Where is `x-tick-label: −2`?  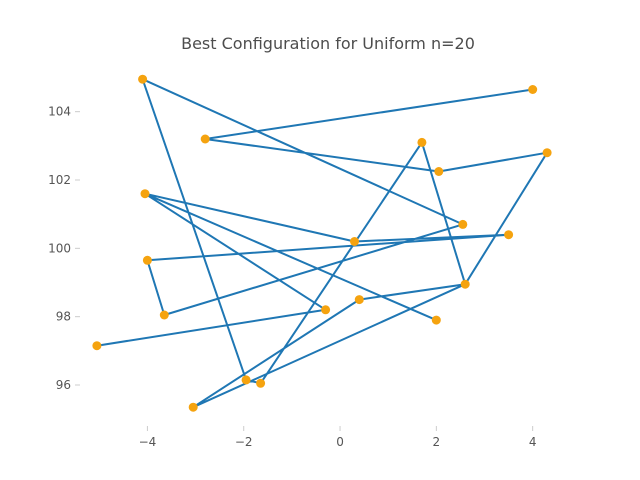
x-tick-label: −2 is located at coordinates (244, 442).